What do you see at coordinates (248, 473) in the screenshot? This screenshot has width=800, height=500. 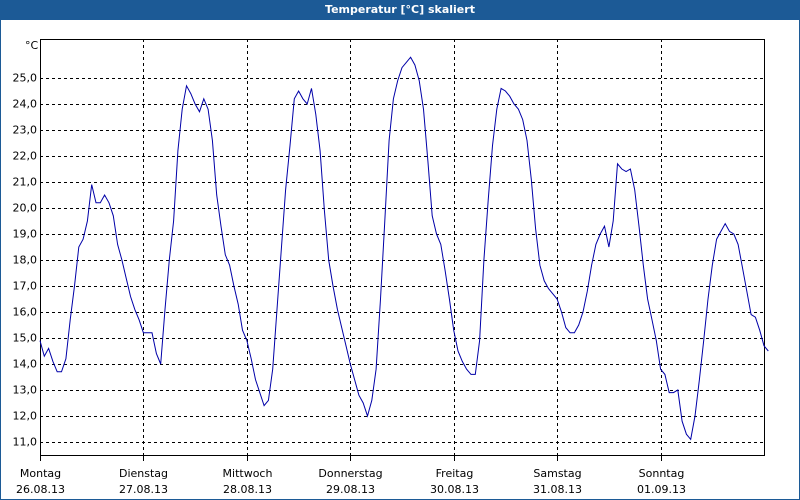 I see `x-tick-label: Mittwoch` at bounding box center [248, 473].